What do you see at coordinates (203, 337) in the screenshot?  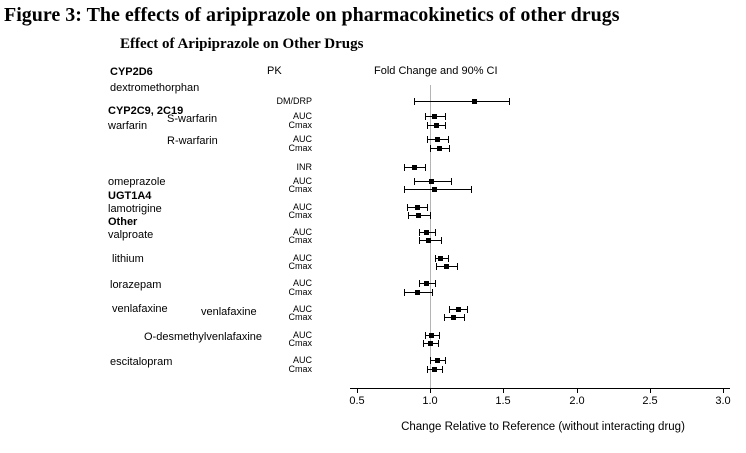 I see `drug-label: O-desmethylvenlafaxine` at bounding box center [203, 337].